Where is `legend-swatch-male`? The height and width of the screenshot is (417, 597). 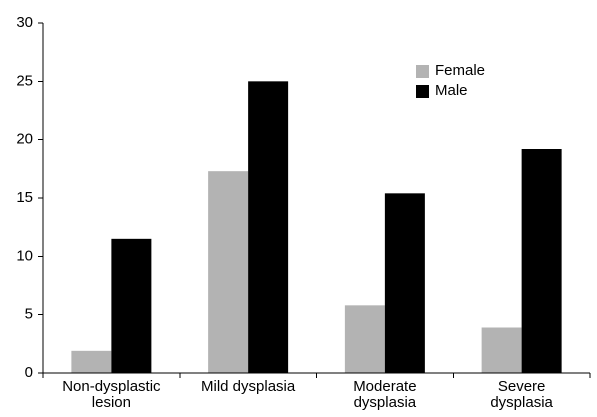 legend-swatch-male is located at coordinates (422, 91).